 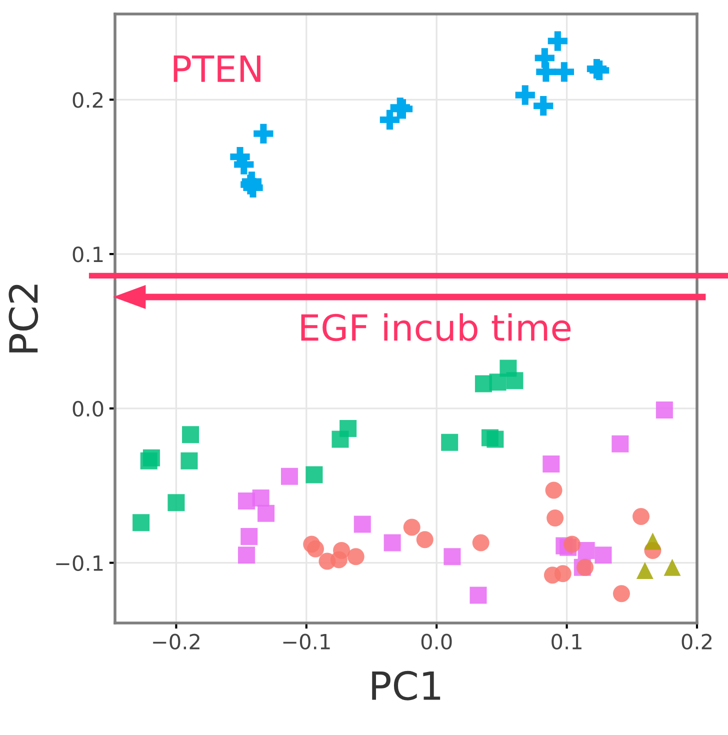 I want to click on y-tick-label: 0.2, so click(x=87, y=100).